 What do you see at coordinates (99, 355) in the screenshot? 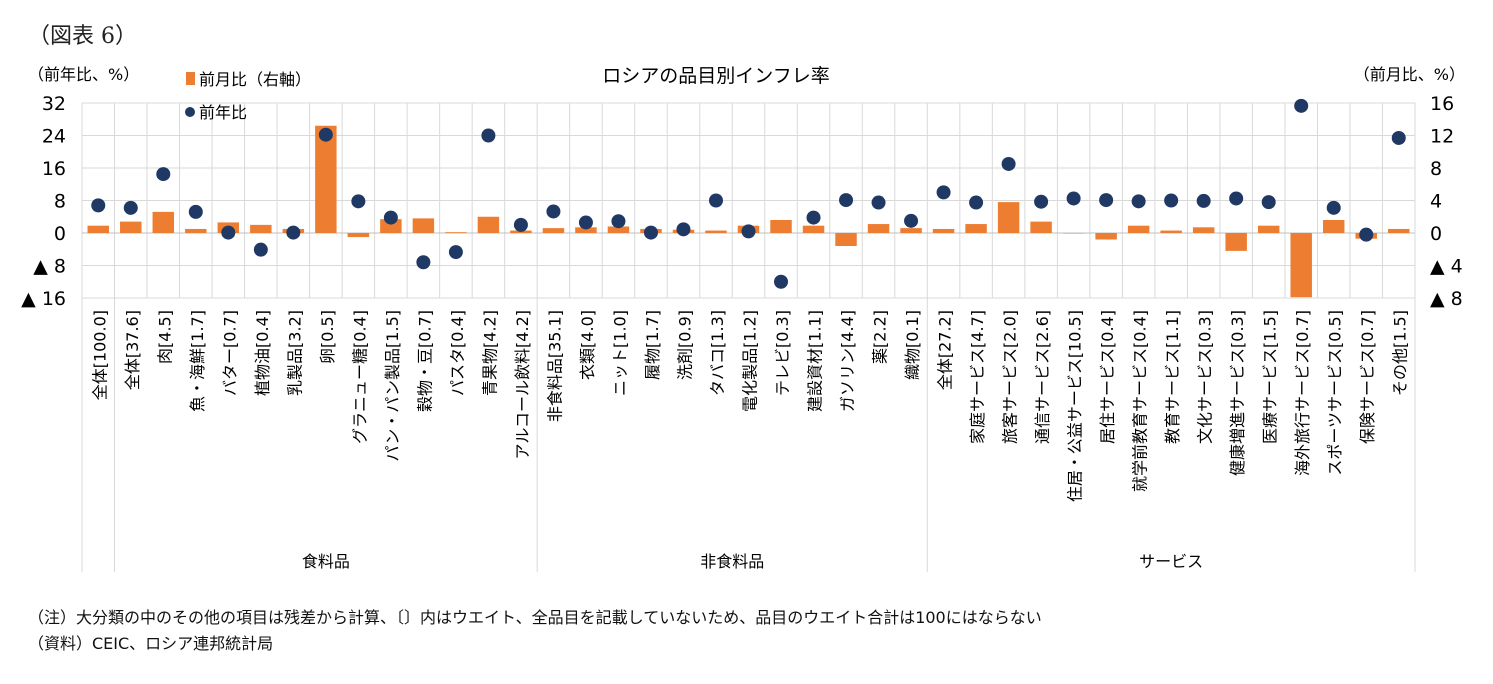
I see `category-label: 全体[100.0]` at bounding box center [99, 355].